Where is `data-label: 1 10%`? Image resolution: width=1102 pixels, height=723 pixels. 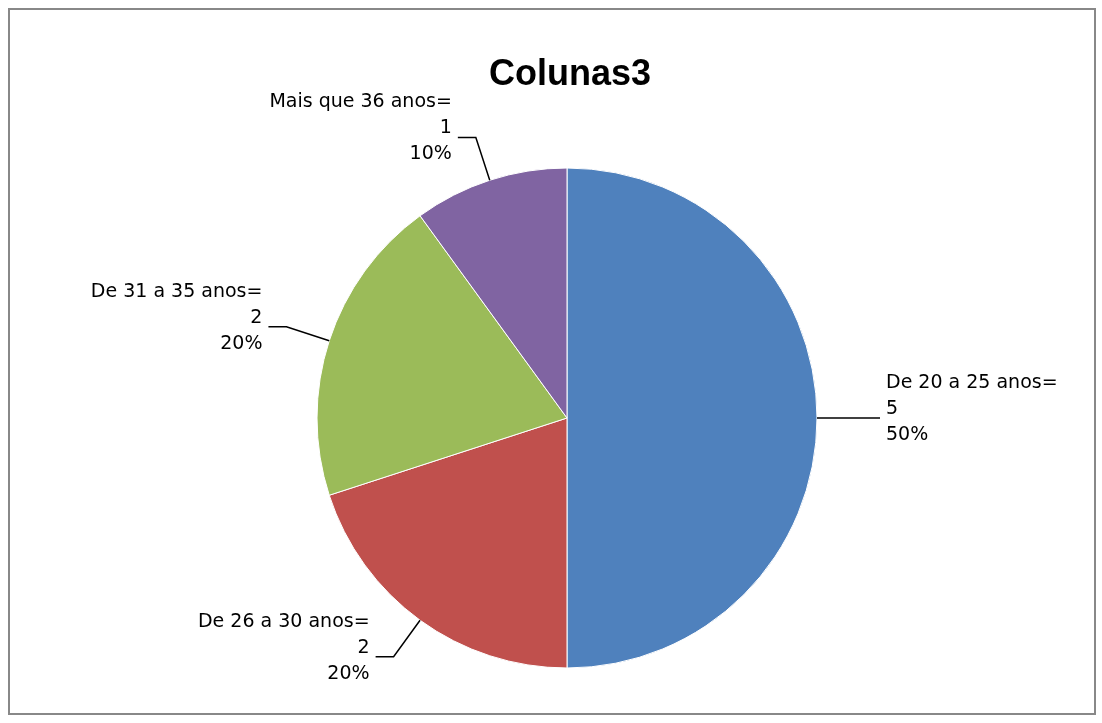
data-label: 1 10% is located at coordinates (430, 139).